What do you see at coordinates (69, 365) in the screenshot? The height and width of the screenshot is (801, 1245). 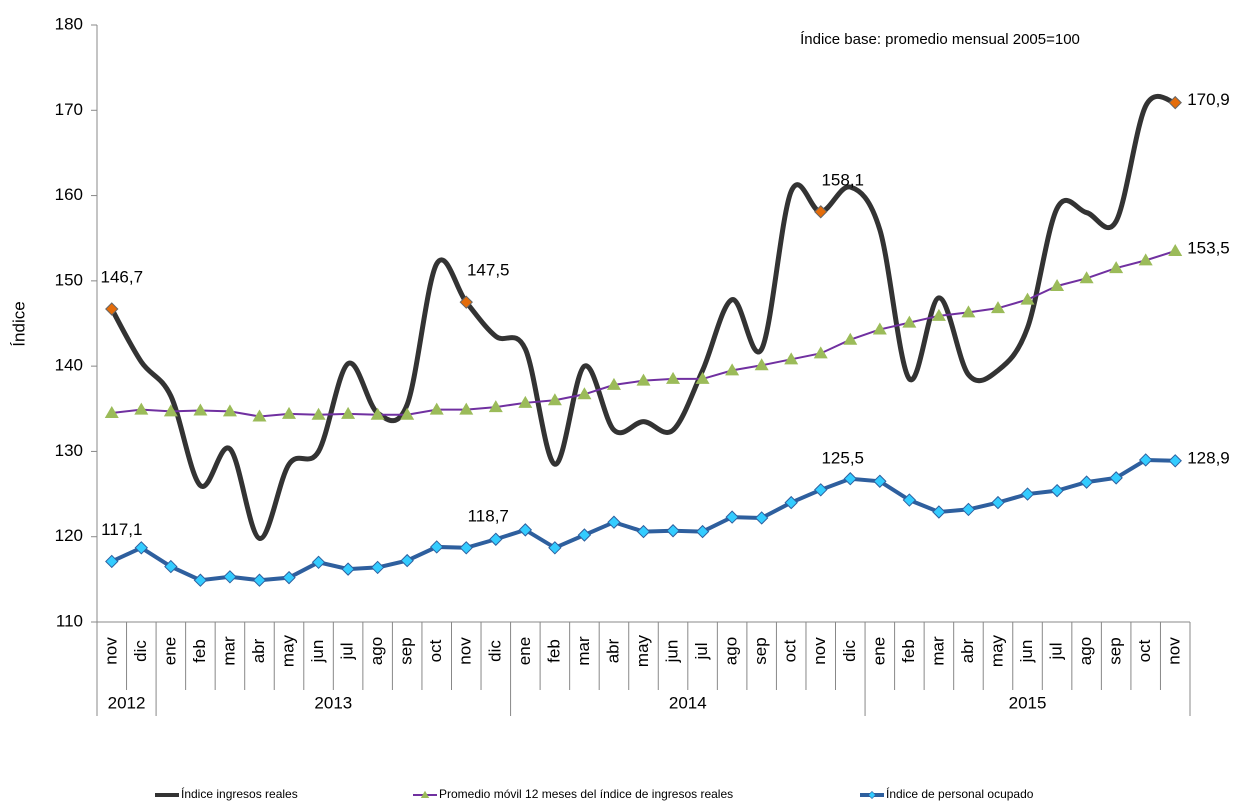 I see `y-tick-label: 140` at bounding box center [69, 365].